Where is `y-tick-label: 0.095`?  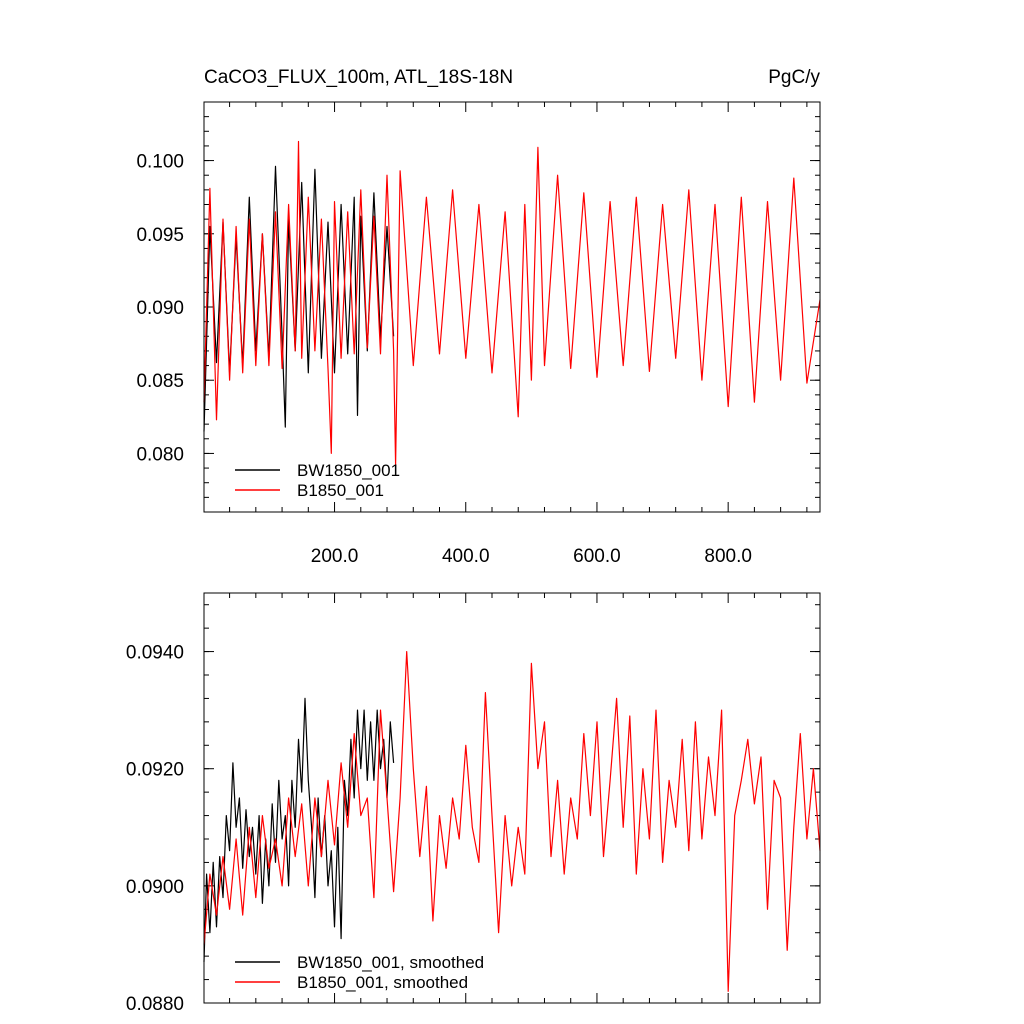
y-tick-label: 0.095 is located at coordinates (160, 235).